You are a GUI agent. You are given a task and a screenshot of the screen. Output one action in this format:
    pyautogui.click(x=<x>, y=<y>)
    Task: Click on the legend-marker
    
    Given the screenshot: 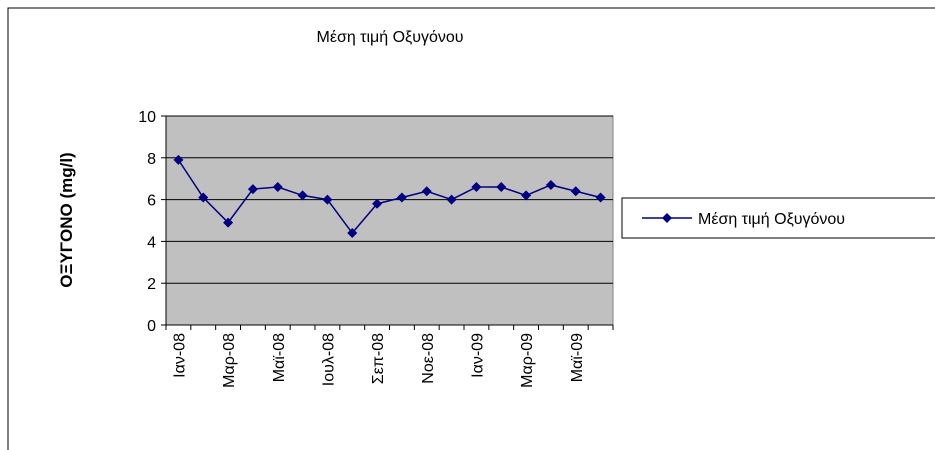 What is the action you would take?
    pyautogui.click(x=667, y=218)
    